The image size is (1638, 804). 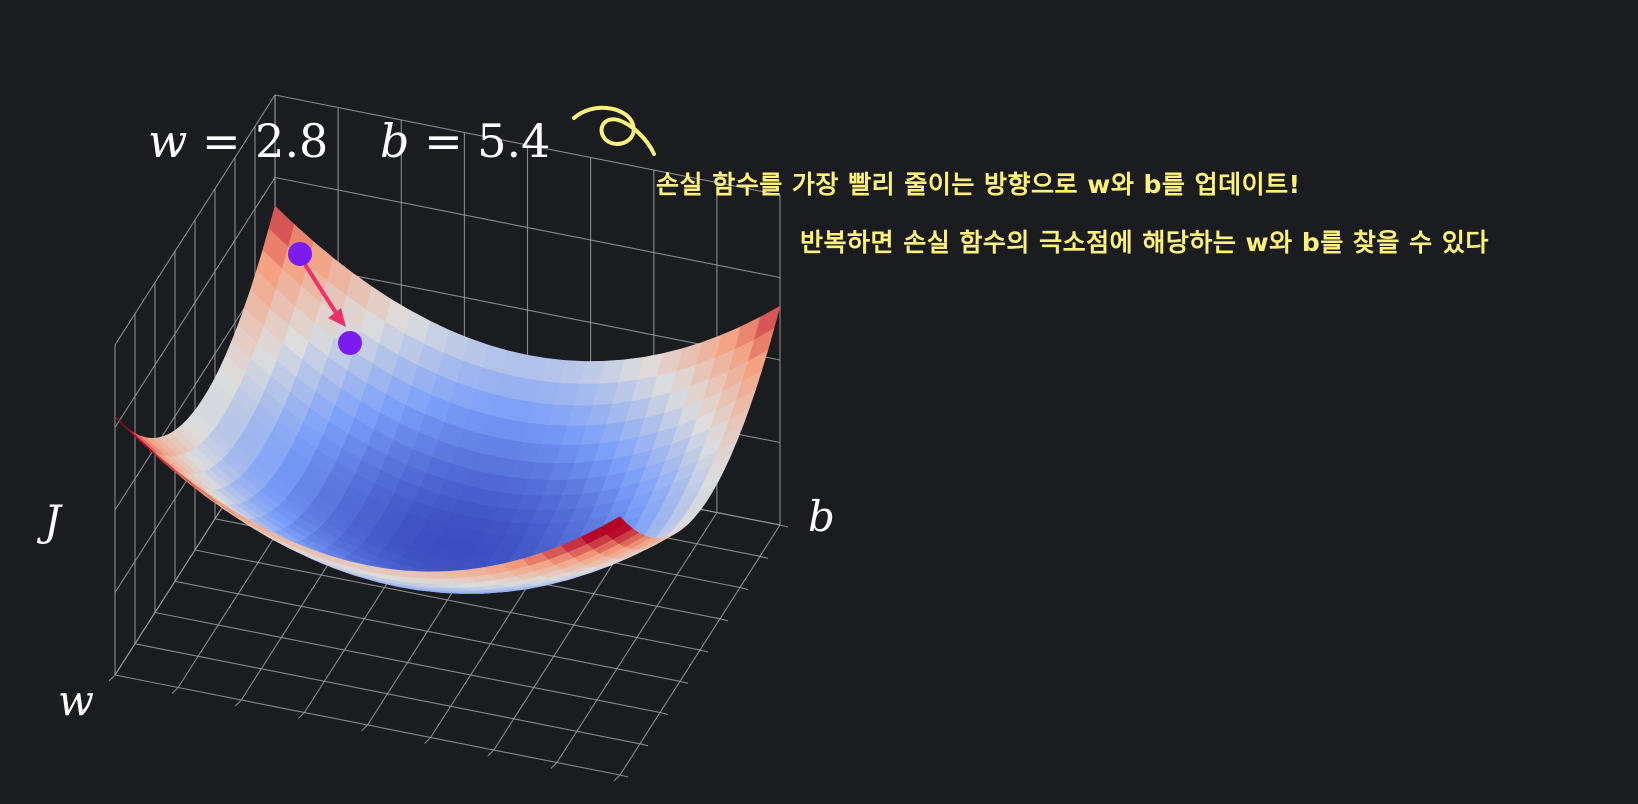 I want to click on annotation-minimum: 반복하면 손실 함수의 극소점에 해당하는 w와 b를 찾을 수 있다, so click(x=1144, y=242).